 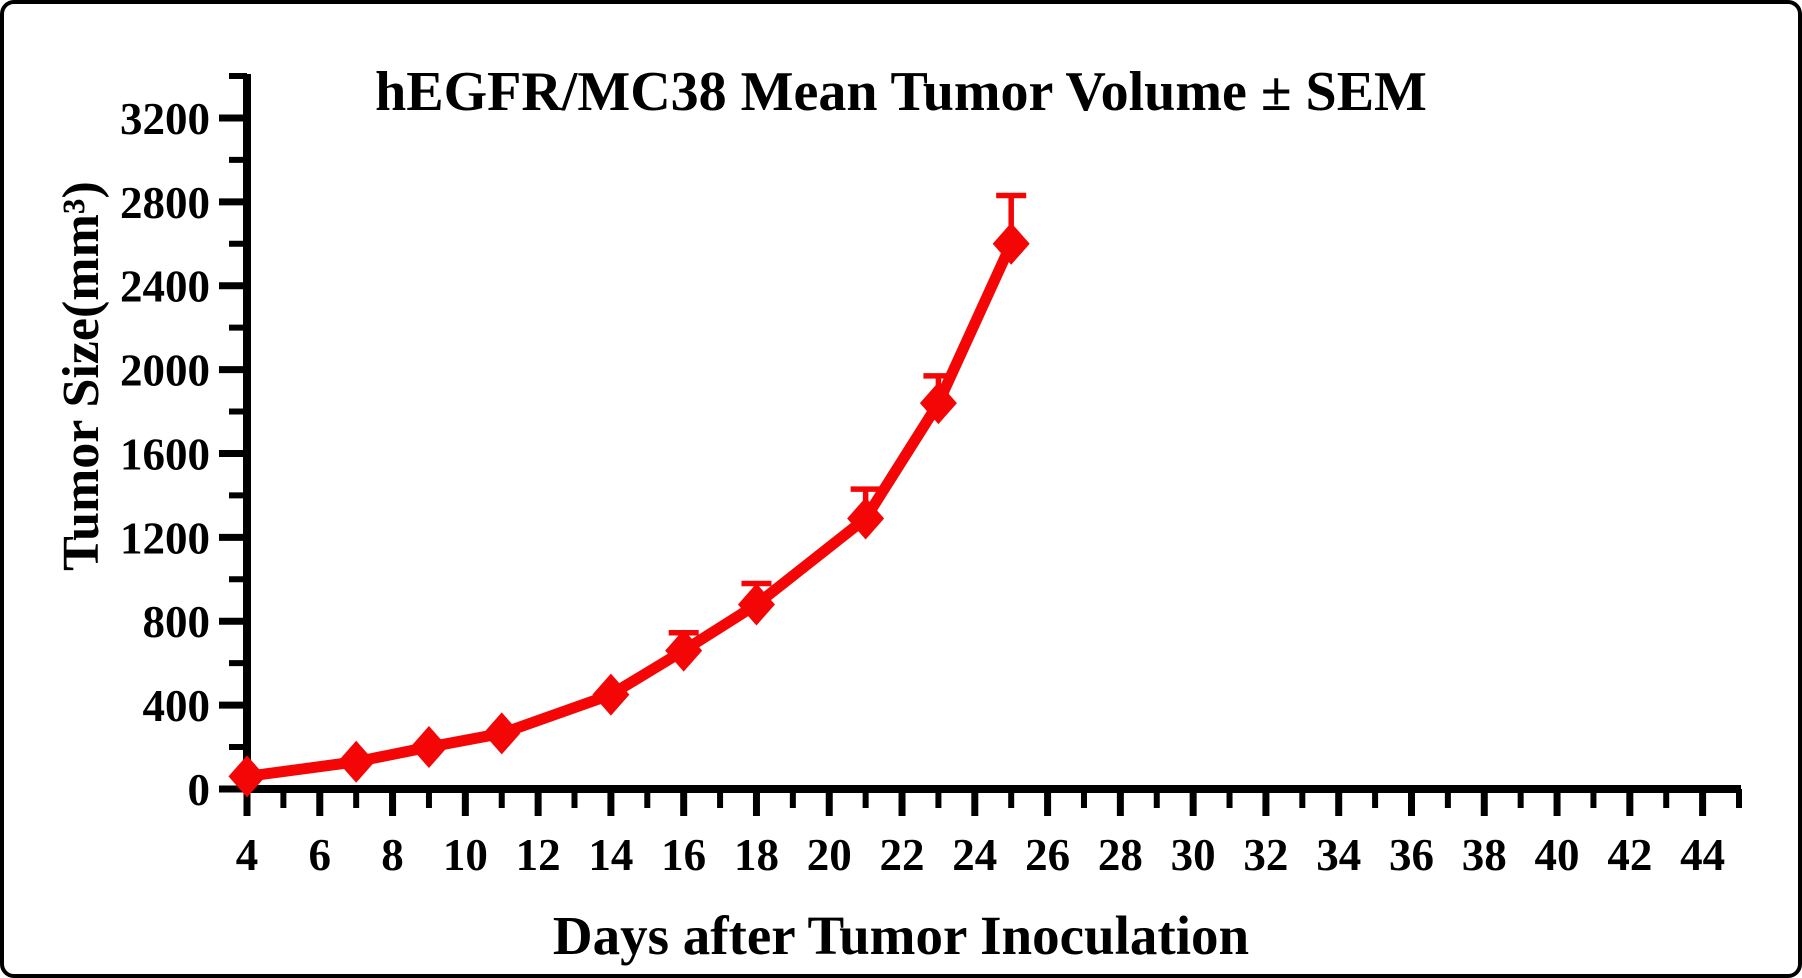 I want to click on x-tick-label: 12, so click(x=538, y=855).